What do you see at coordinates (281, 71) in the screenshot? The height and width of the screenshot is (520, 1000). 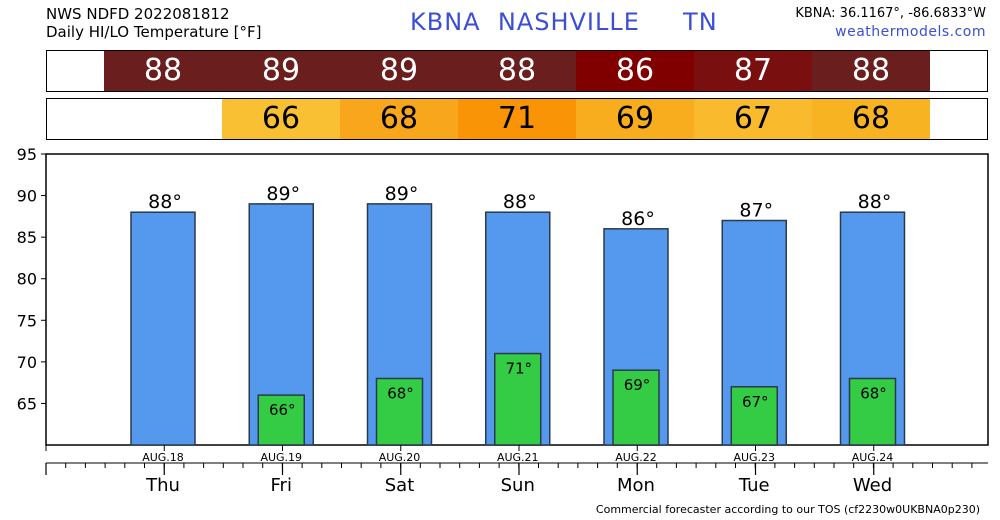 I see `high-temp-cell-2: 89` at bounding box center [281, 71].